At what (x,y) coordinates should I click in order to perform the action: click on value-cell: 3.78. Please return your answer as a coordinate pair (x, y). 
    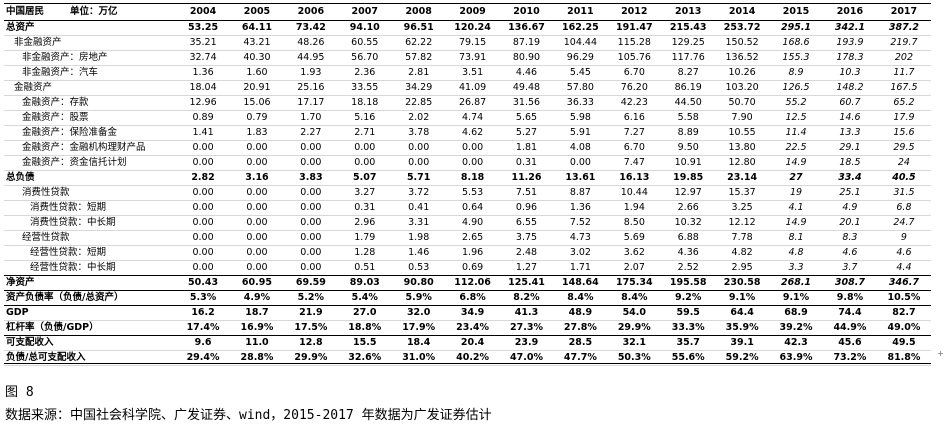
    Looking at the image, I should click on (418, 133).